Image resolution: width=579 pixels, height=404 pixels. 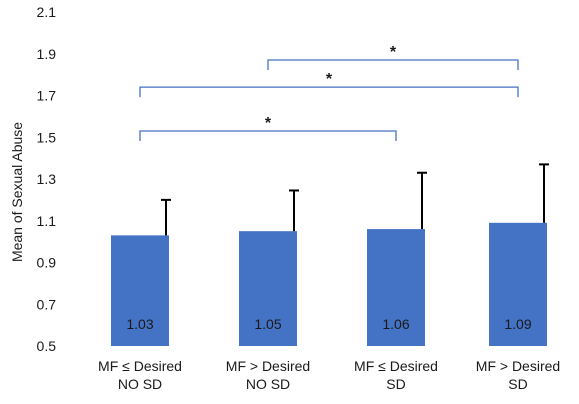 I want to click on y-tick-label: 1.1, so click(x=47, y=221).